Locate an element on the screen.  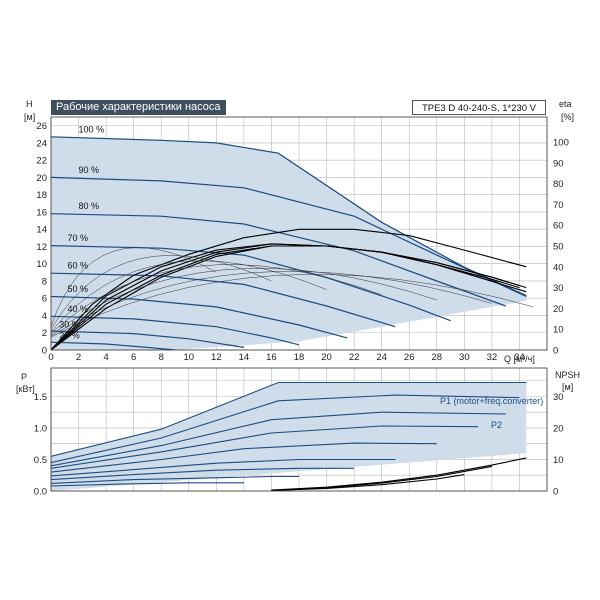
pump-model-label: TPE3 D 40-240-S, 1*230 V is located at coordinates (479, 107).